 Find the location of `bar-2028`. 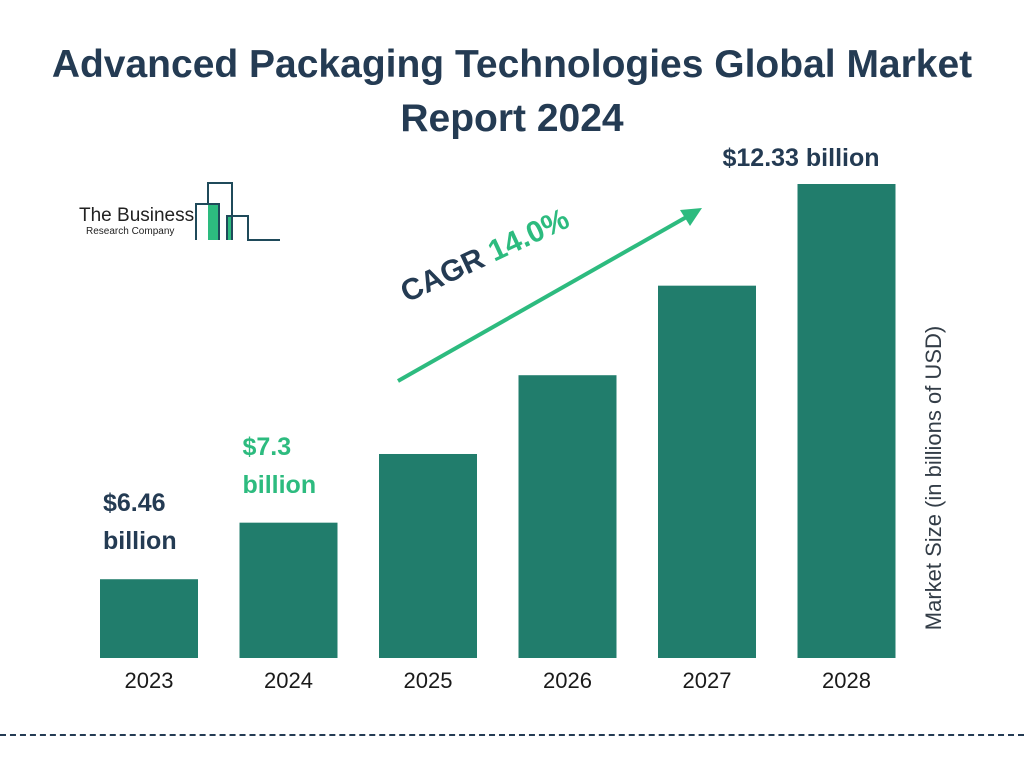

bar-2028 is located at coordinates (846, 421).